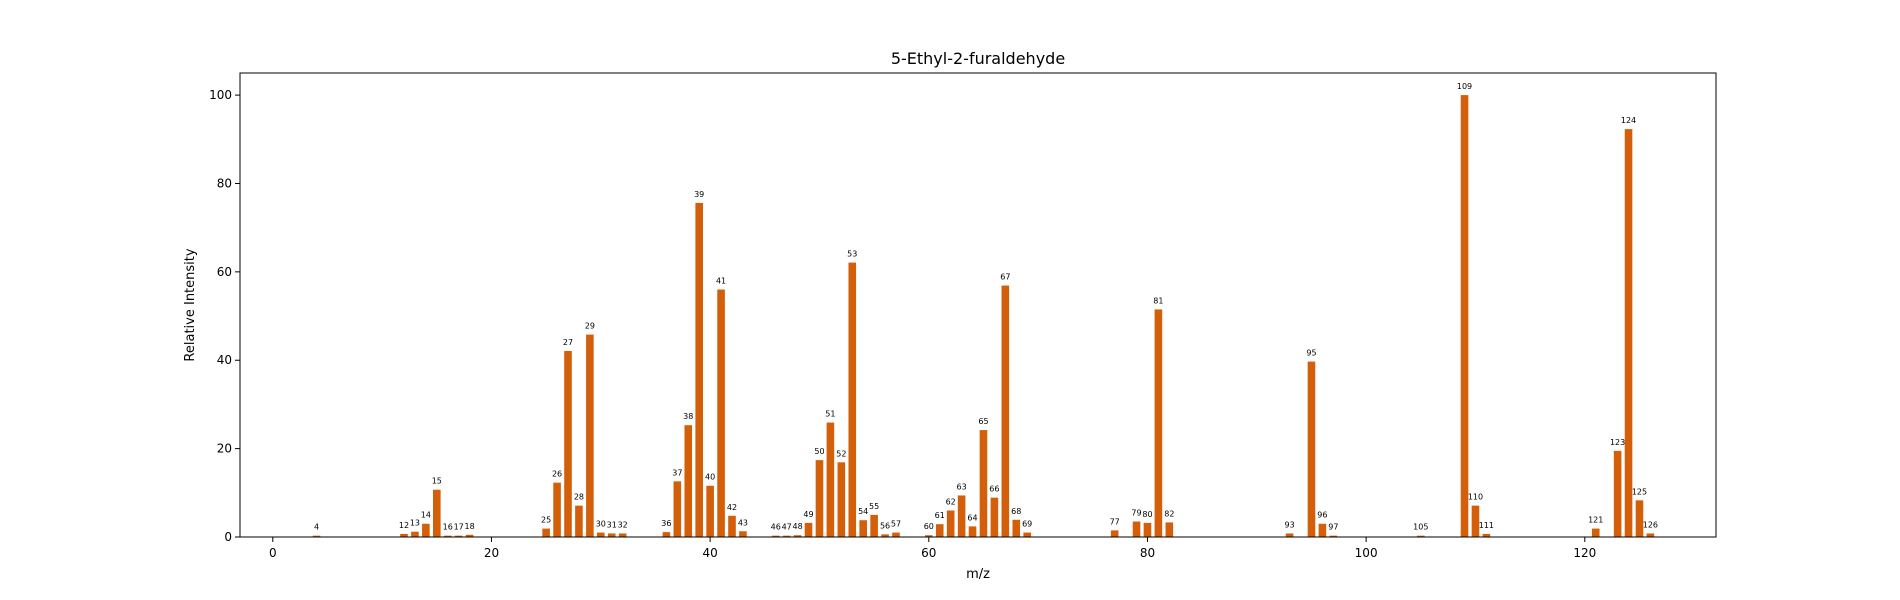 Image resolution: width=1900 pixels, height=600 pixels. I want to click on x-tick-label: 40, so click(709, 553).